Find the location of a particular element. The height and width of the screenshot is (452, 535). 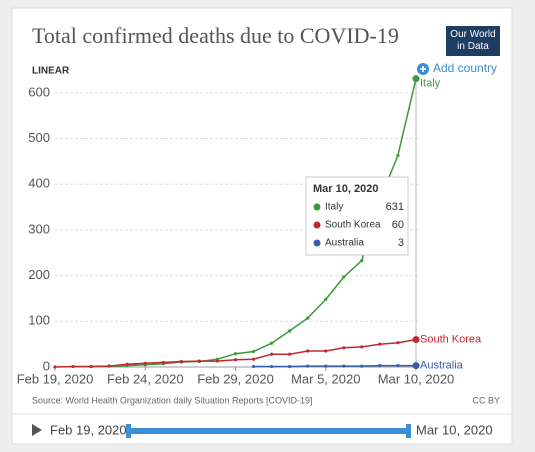

tooltip-name: Italy is located at coordinates (334, 207).